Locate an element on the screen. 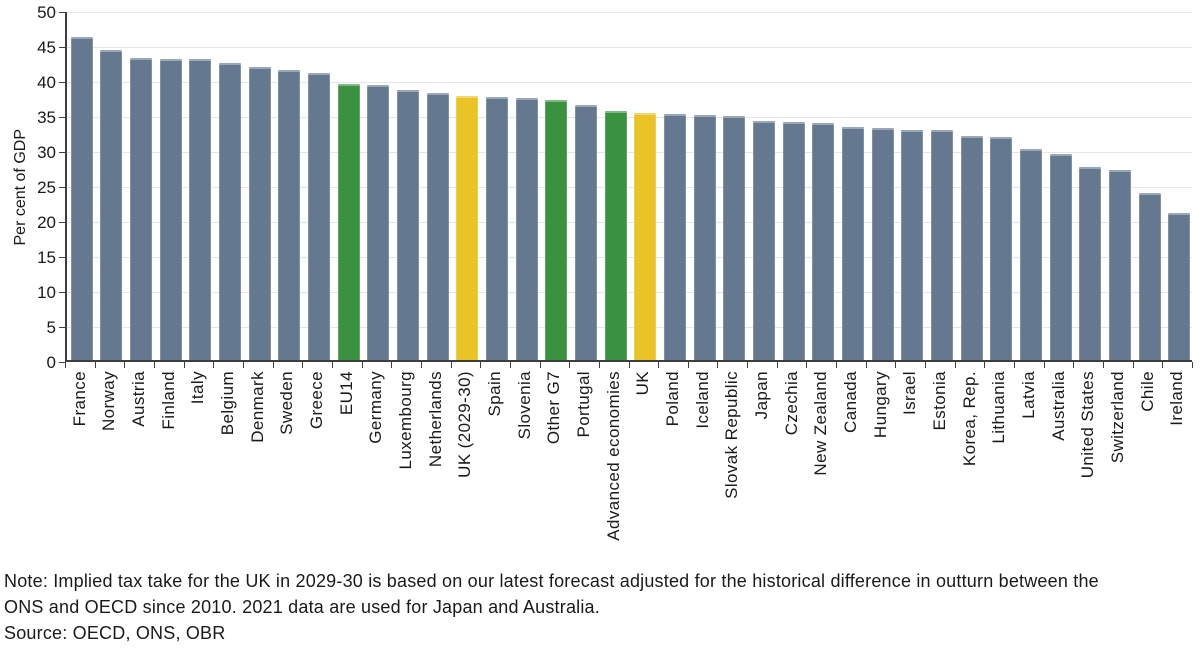  x-label-text: Iceland is located at coordinates (702, 400).